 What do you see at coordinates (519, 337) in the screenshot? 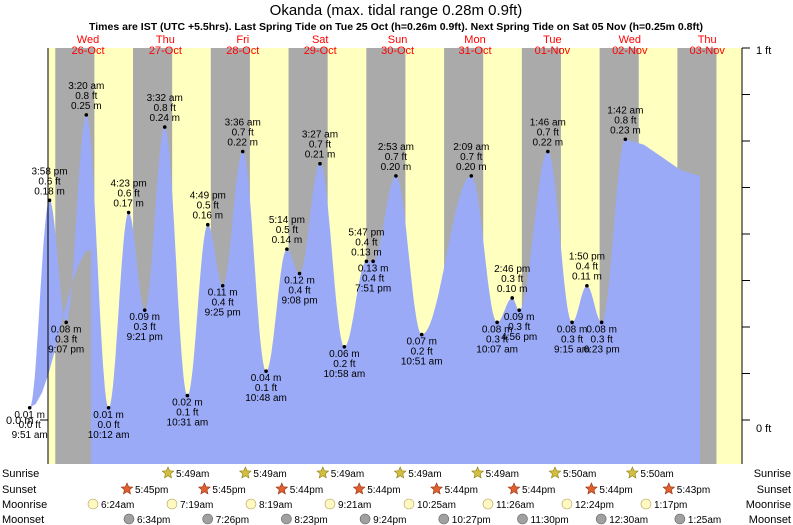
I see `tide-label: 4:56 pm` at bounding box center [519, 337].